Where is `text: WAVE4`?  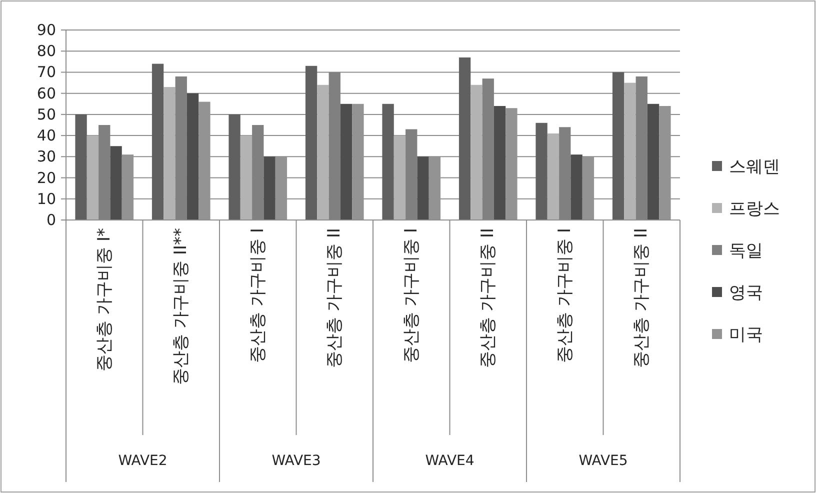 text: WAVE4 is located at coordinates (449, 461).